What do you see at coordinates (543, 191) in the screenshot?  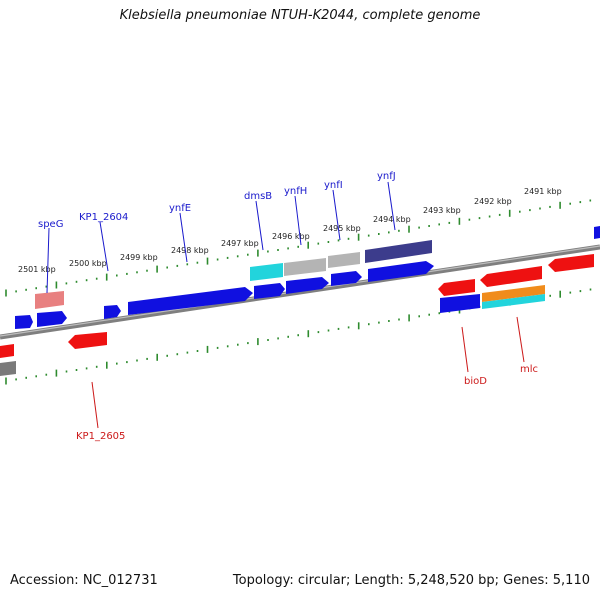 I see `scale-label-2491: 2491 kbp` at bounding box center [543, 191].